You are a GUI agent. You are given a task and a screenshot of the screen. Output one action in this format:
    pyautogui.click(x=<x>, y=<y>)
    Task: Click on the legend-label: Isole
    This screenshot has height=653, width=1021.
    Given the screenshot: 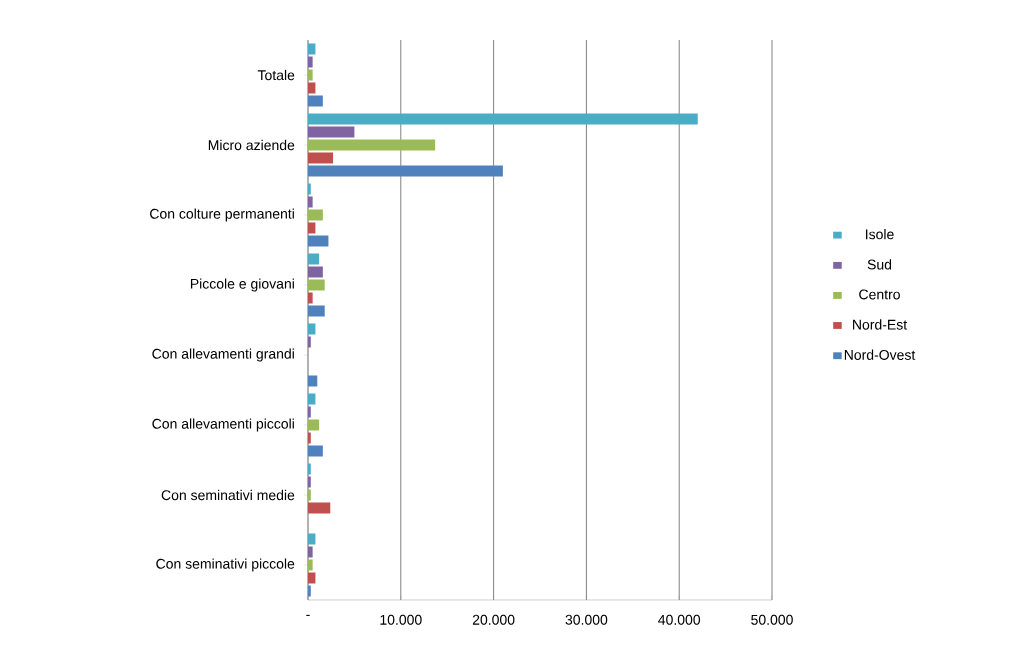 What is the action you would take?
    pyautogui.click(x=880, y=234)
    